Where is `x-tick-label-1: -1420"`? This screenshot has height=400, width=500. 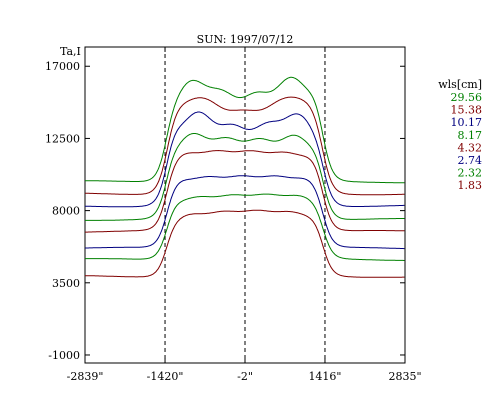 x-tick-label-1: -1420" is located at coordinates (165, 376).